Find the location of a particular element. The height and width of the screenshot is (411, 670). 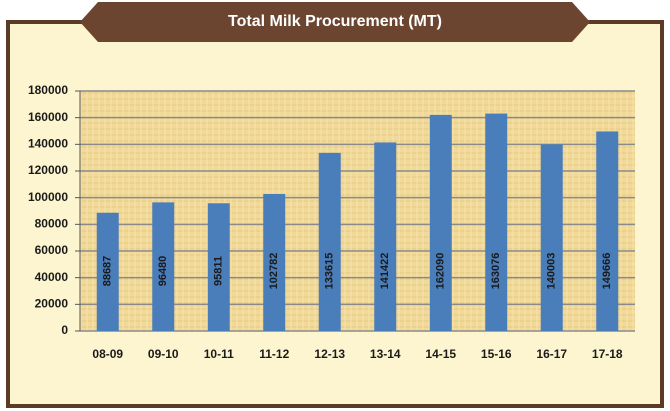

title-banner is located at coordinates (335, 22).